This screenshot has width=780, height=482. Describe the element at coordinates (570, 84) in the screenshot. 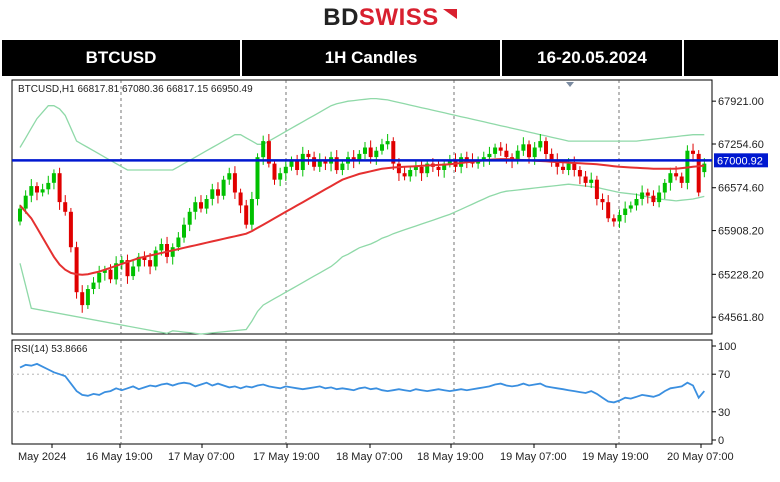

I see `shift-marker-icon` at that location.